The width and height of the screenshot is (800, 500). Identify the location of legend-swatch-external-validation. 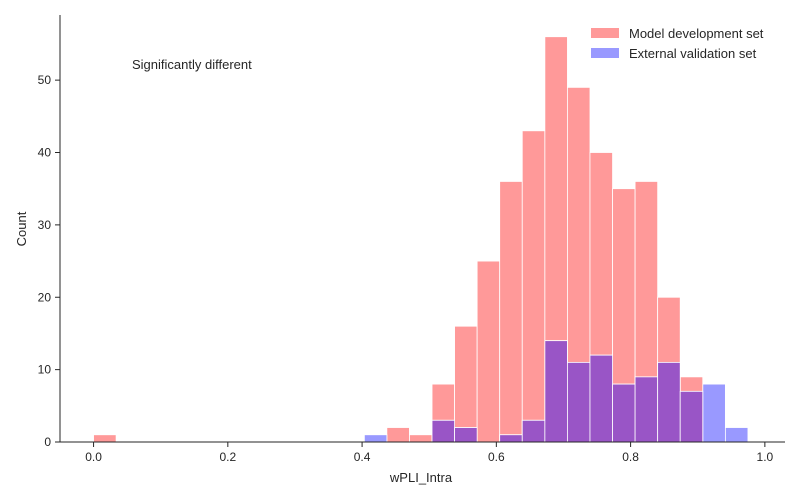
(605, 53).